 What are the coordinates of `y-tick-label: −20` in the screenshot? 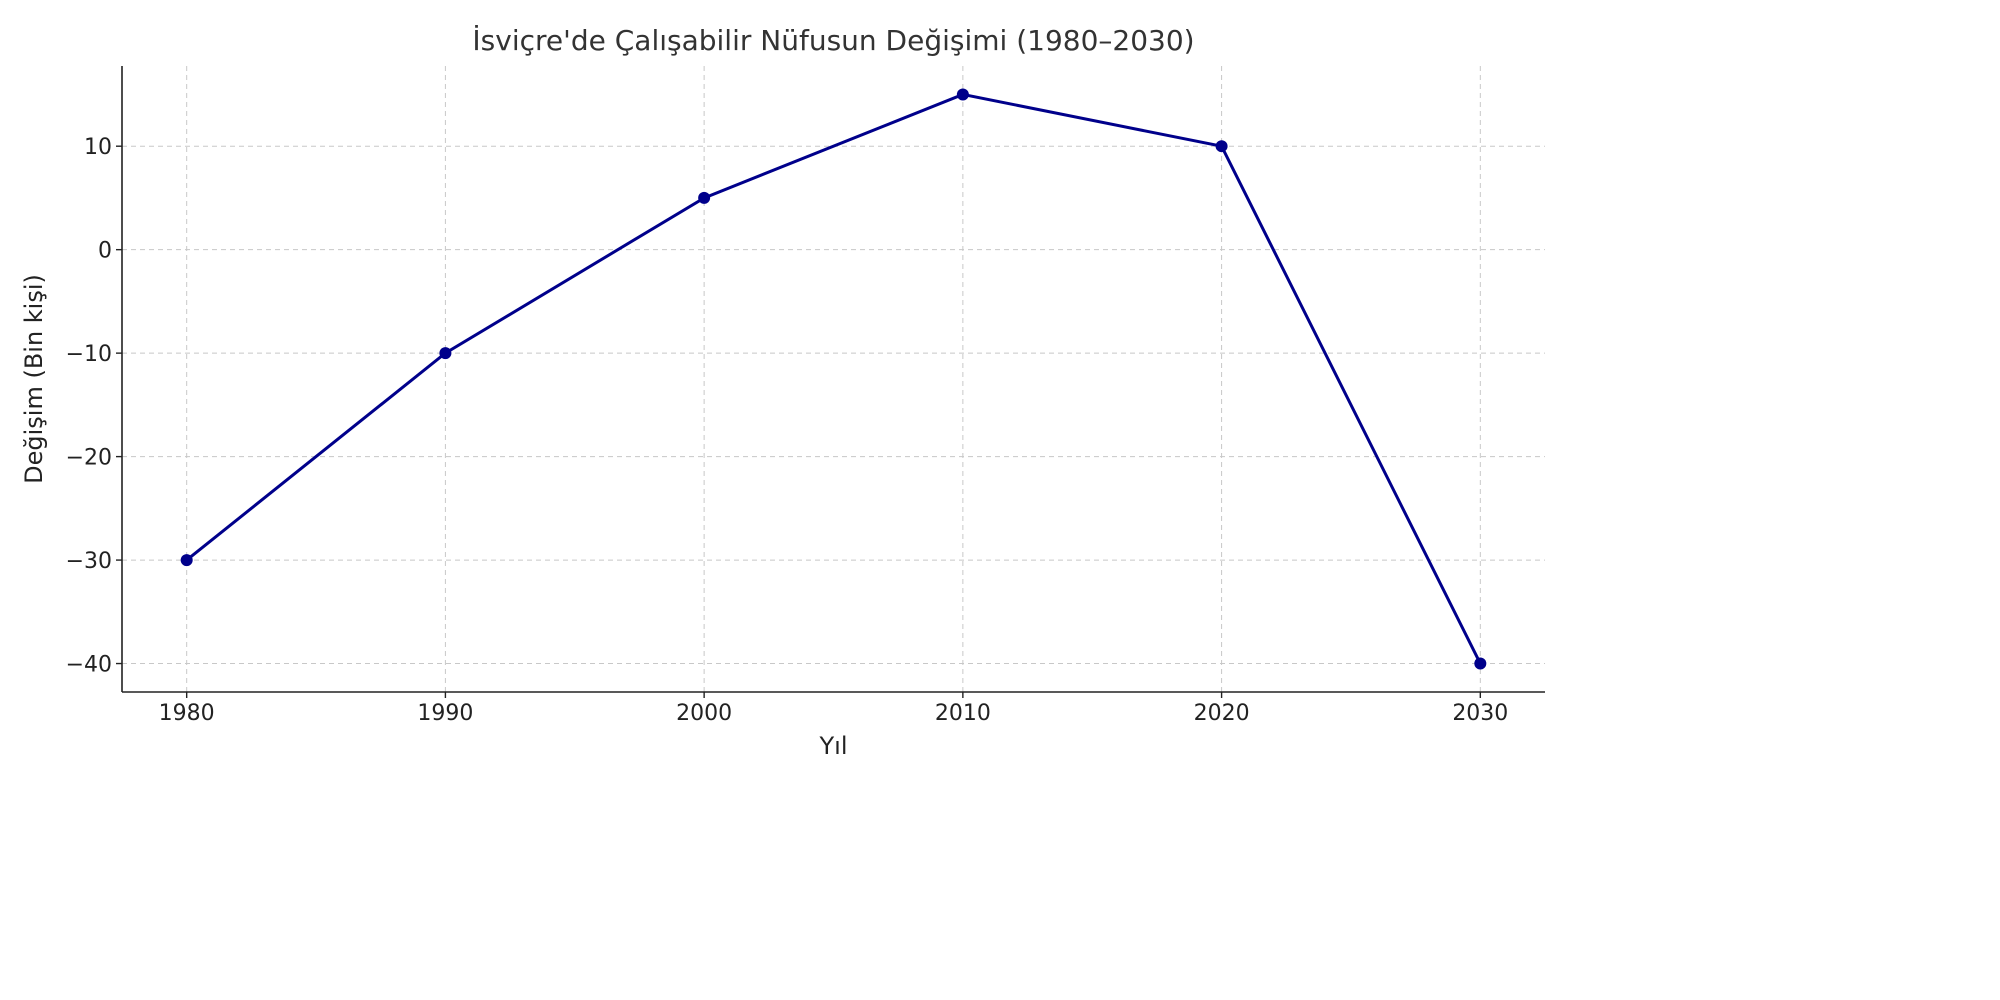 It's located at (89, 458).